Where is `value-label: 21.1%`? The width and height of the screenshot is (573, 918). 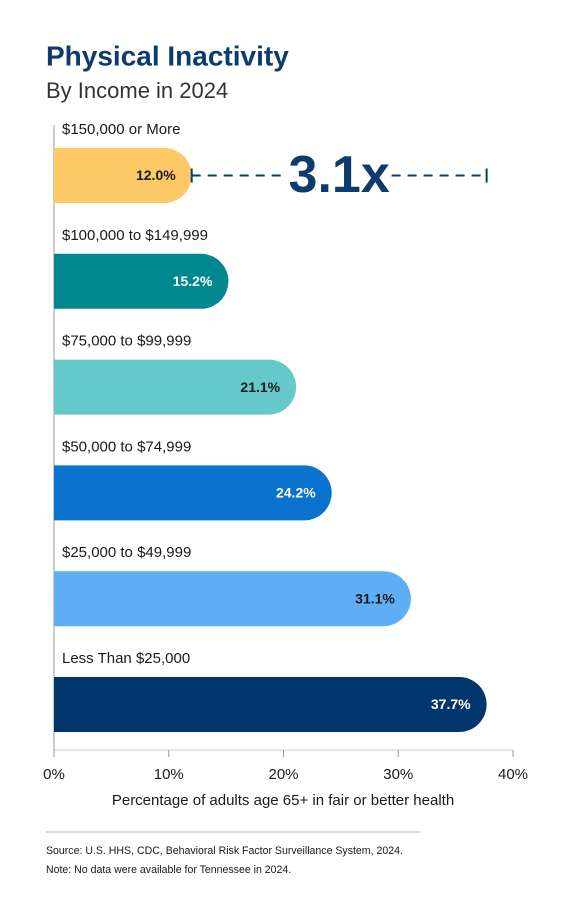 value-label: 21.1% is located at coordinates (260, 387).